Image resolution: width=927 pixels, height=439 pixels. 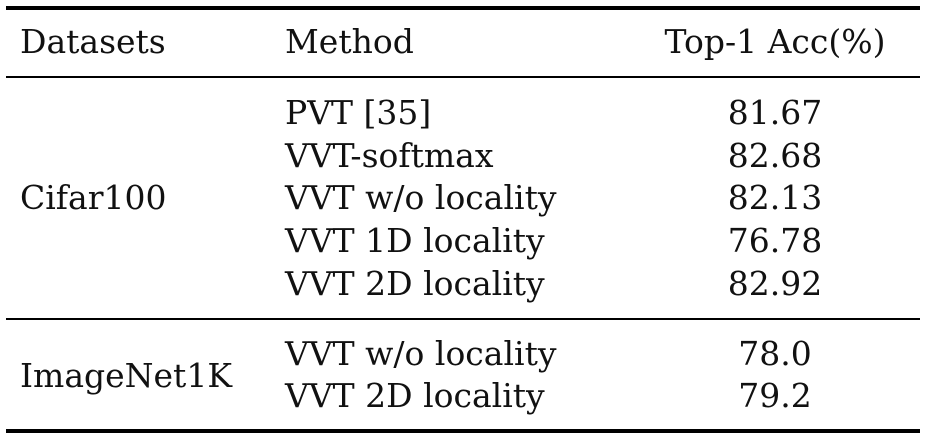 What do you see at coordinates (358, 112) in the screenshot?
I see `table-row-method: PVT [35]` at bounding box center [358, 112].